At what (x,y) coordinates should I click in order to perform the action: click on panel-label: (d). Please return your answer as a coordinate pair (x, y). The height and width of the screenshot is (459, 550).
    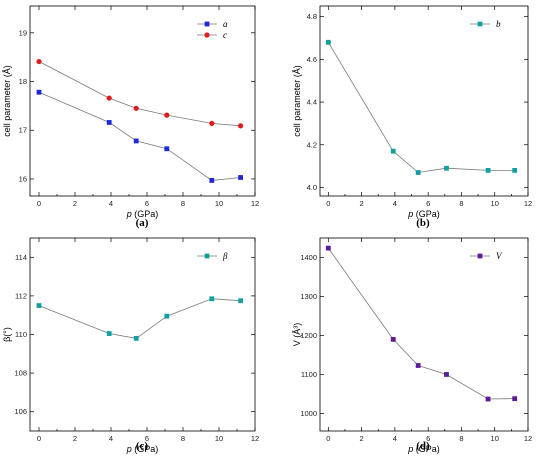
    Looking at the image, I should click on (423, 446).